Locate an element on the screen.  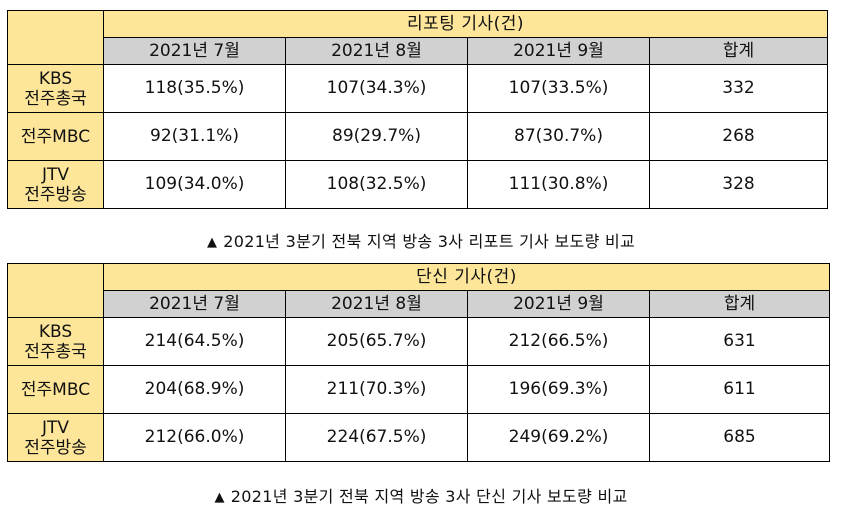
table-cell: 108(32.5%) is located at coordinates (376, 184).